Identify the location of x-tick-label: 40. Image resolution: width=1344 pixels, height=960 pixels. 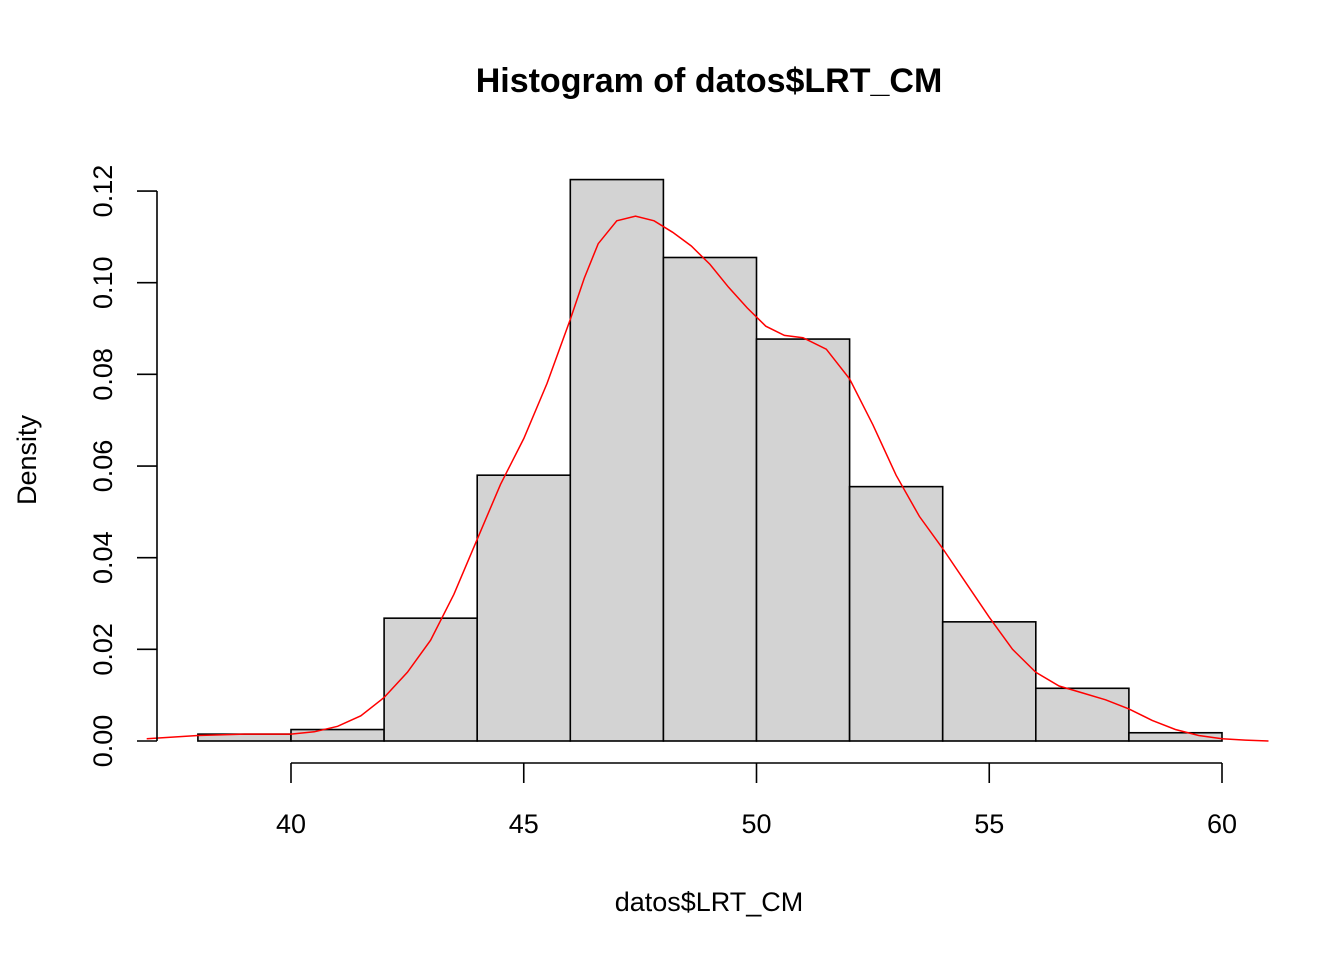
(291, 824).